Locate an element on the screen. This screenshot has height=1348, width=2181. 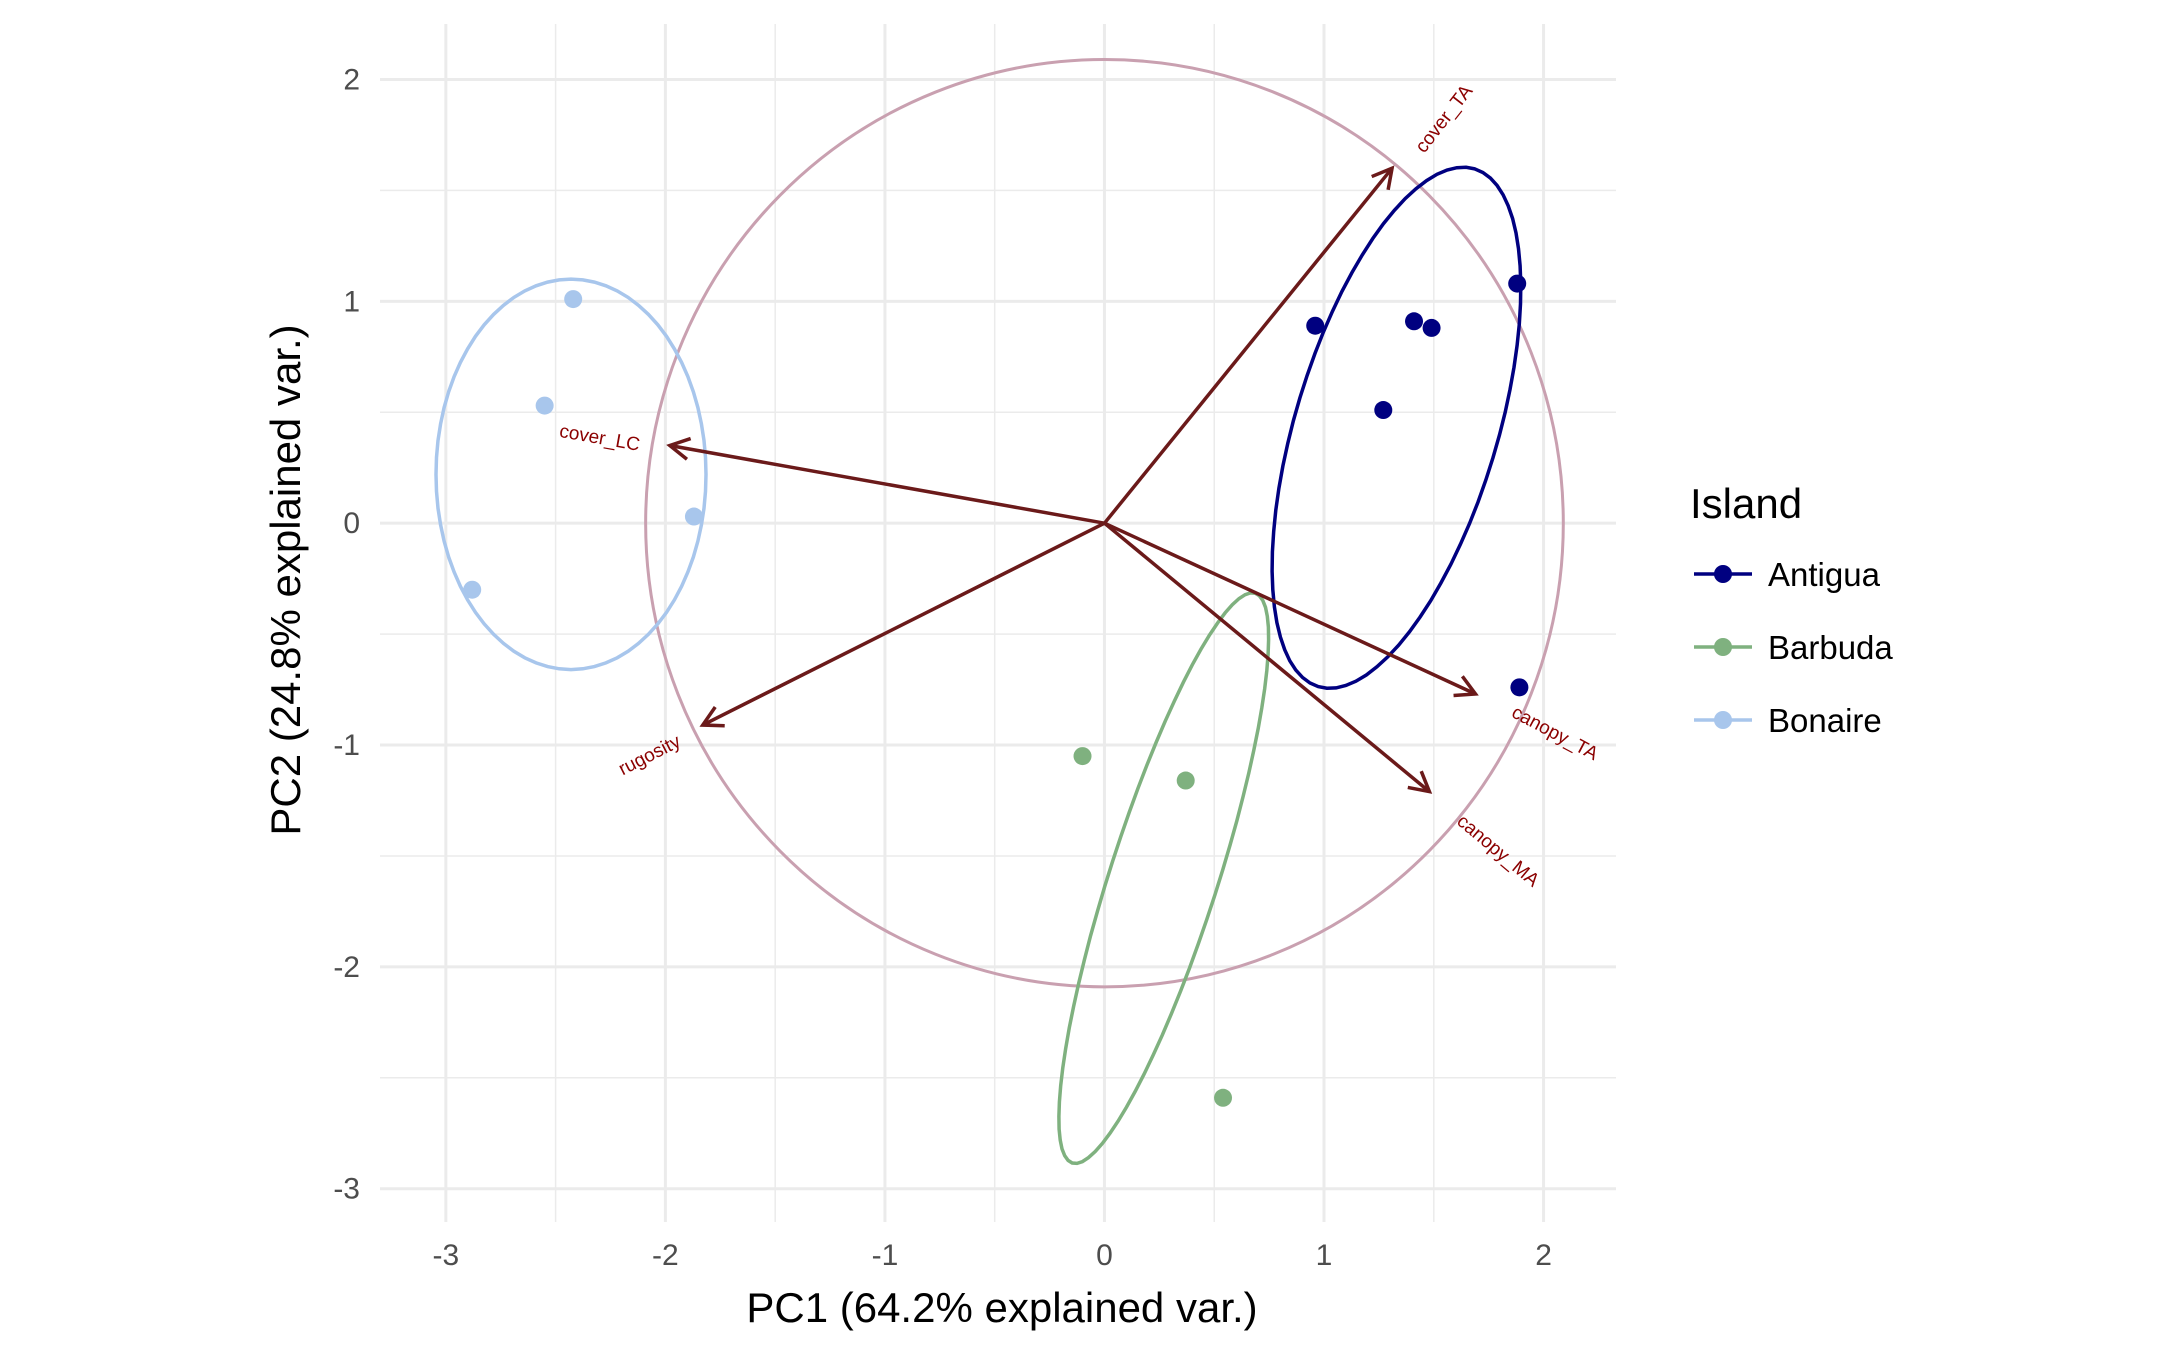
ellipse-antigua is located at coordinates (1396, 427).